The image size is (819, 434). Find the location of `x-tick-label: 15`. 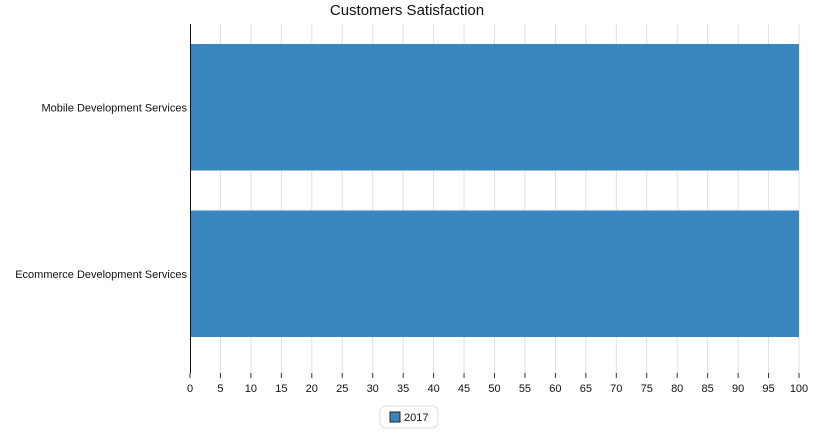

x-tick-label: 15 is located at coordinates (281, 389).